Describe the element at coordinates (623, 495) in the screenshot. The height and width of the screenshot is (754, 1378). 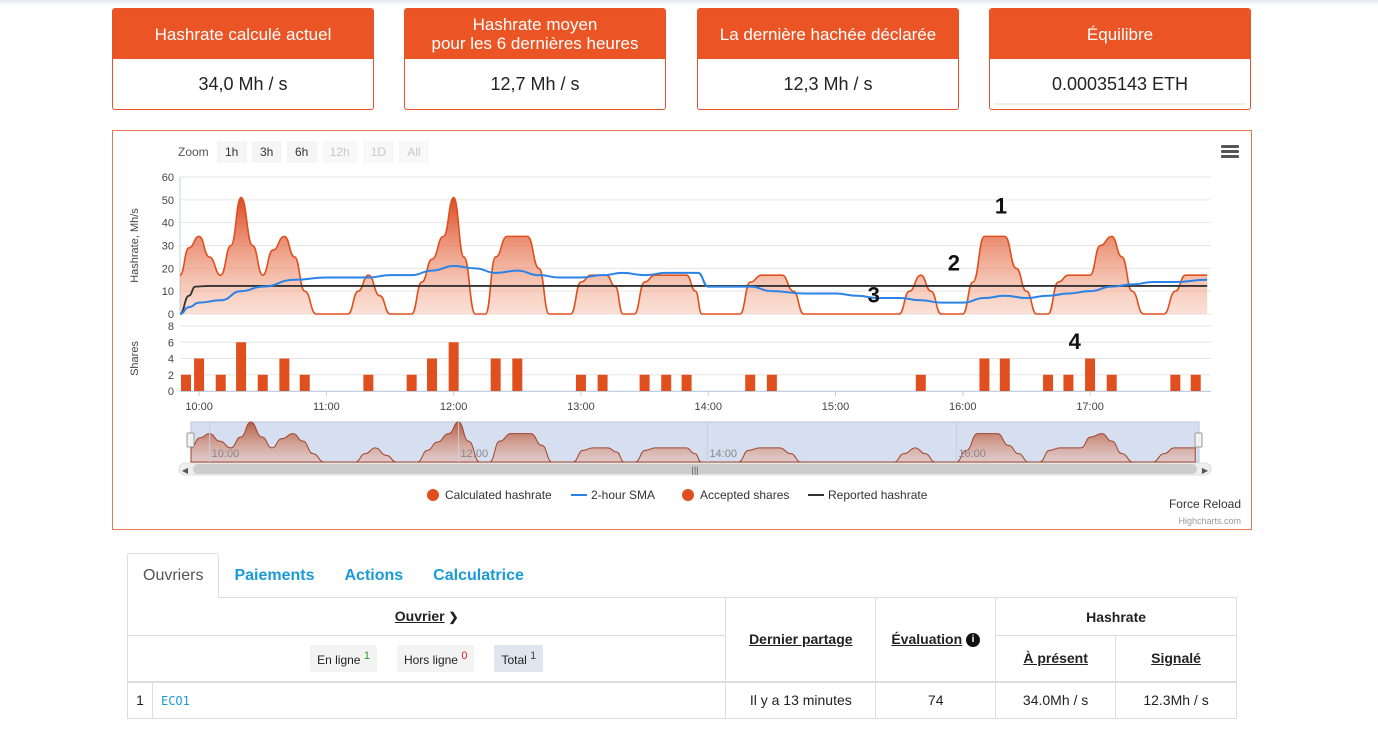
I see `legend-item: 2-hour SMA` at that location.